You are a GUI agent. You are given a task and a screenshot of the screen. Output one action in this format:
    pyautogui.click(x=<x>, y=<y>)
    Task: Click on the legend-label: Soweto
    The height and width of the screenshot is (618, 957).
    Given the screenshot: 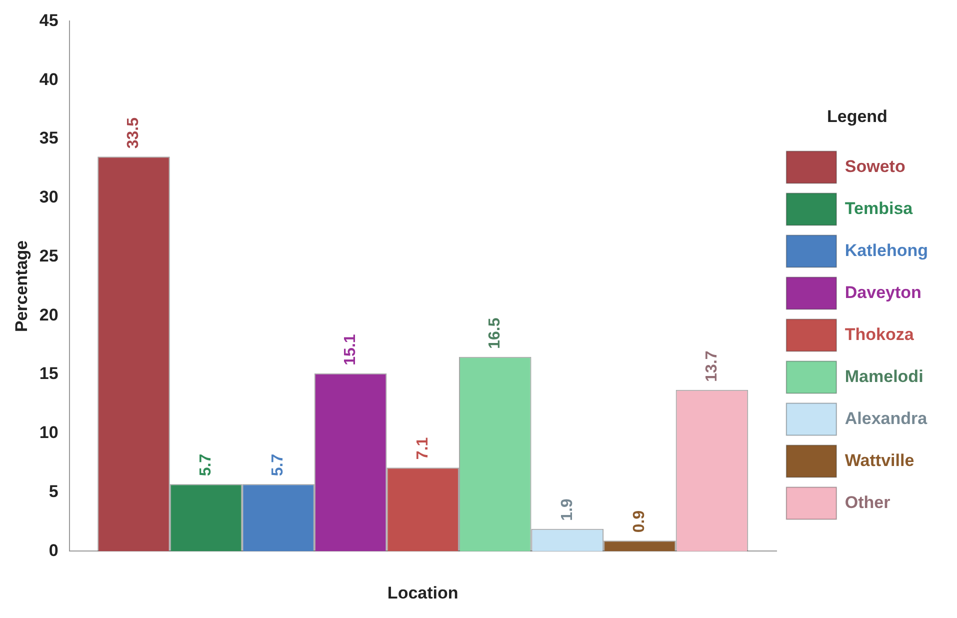 What is the action you would take?
    pyautogui.click(x=875, y=166)
    